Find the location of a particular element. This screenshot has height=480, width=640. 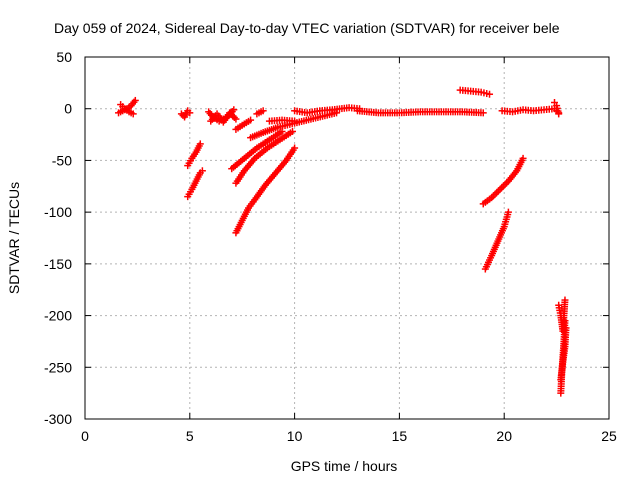

x-axis-label: GPS time / hours is located at coordinates (344, 466).